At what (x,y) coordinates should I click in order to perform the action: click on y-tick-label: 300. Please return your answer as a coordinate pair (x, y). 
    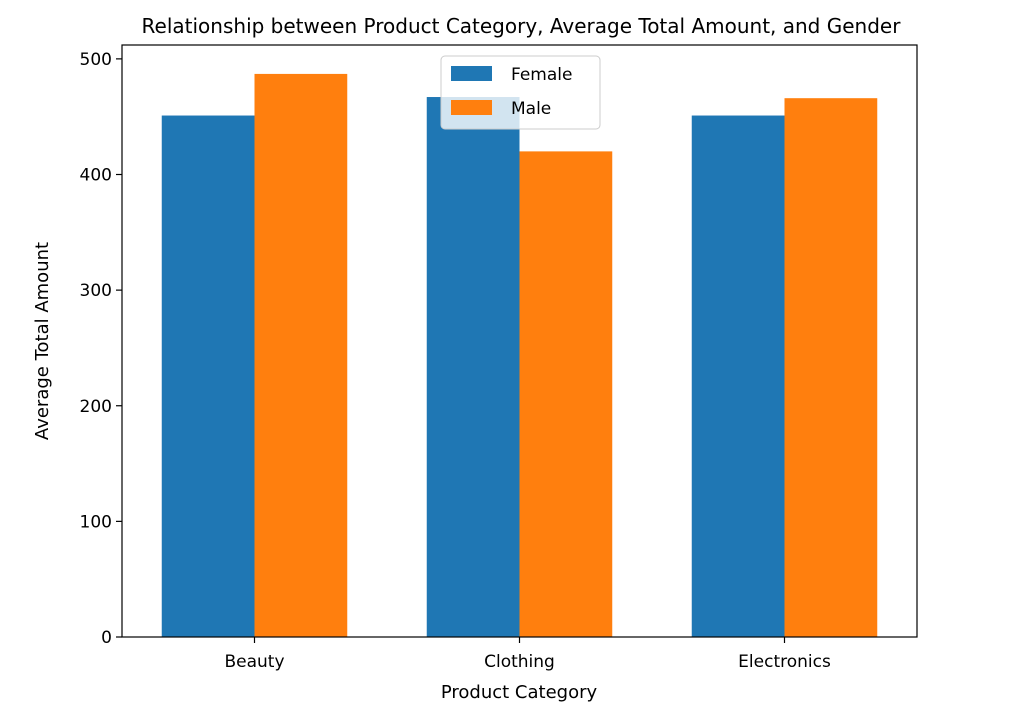
    Looking at the image, I should click on (96, 291).